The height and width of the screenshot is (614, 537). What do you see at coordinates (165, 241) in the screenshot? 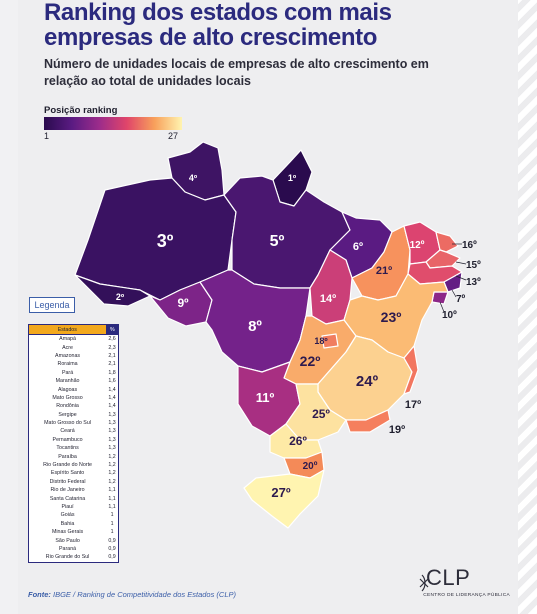
I see `rank-label-amazonas: 3º` at bounding box center [165, 241].